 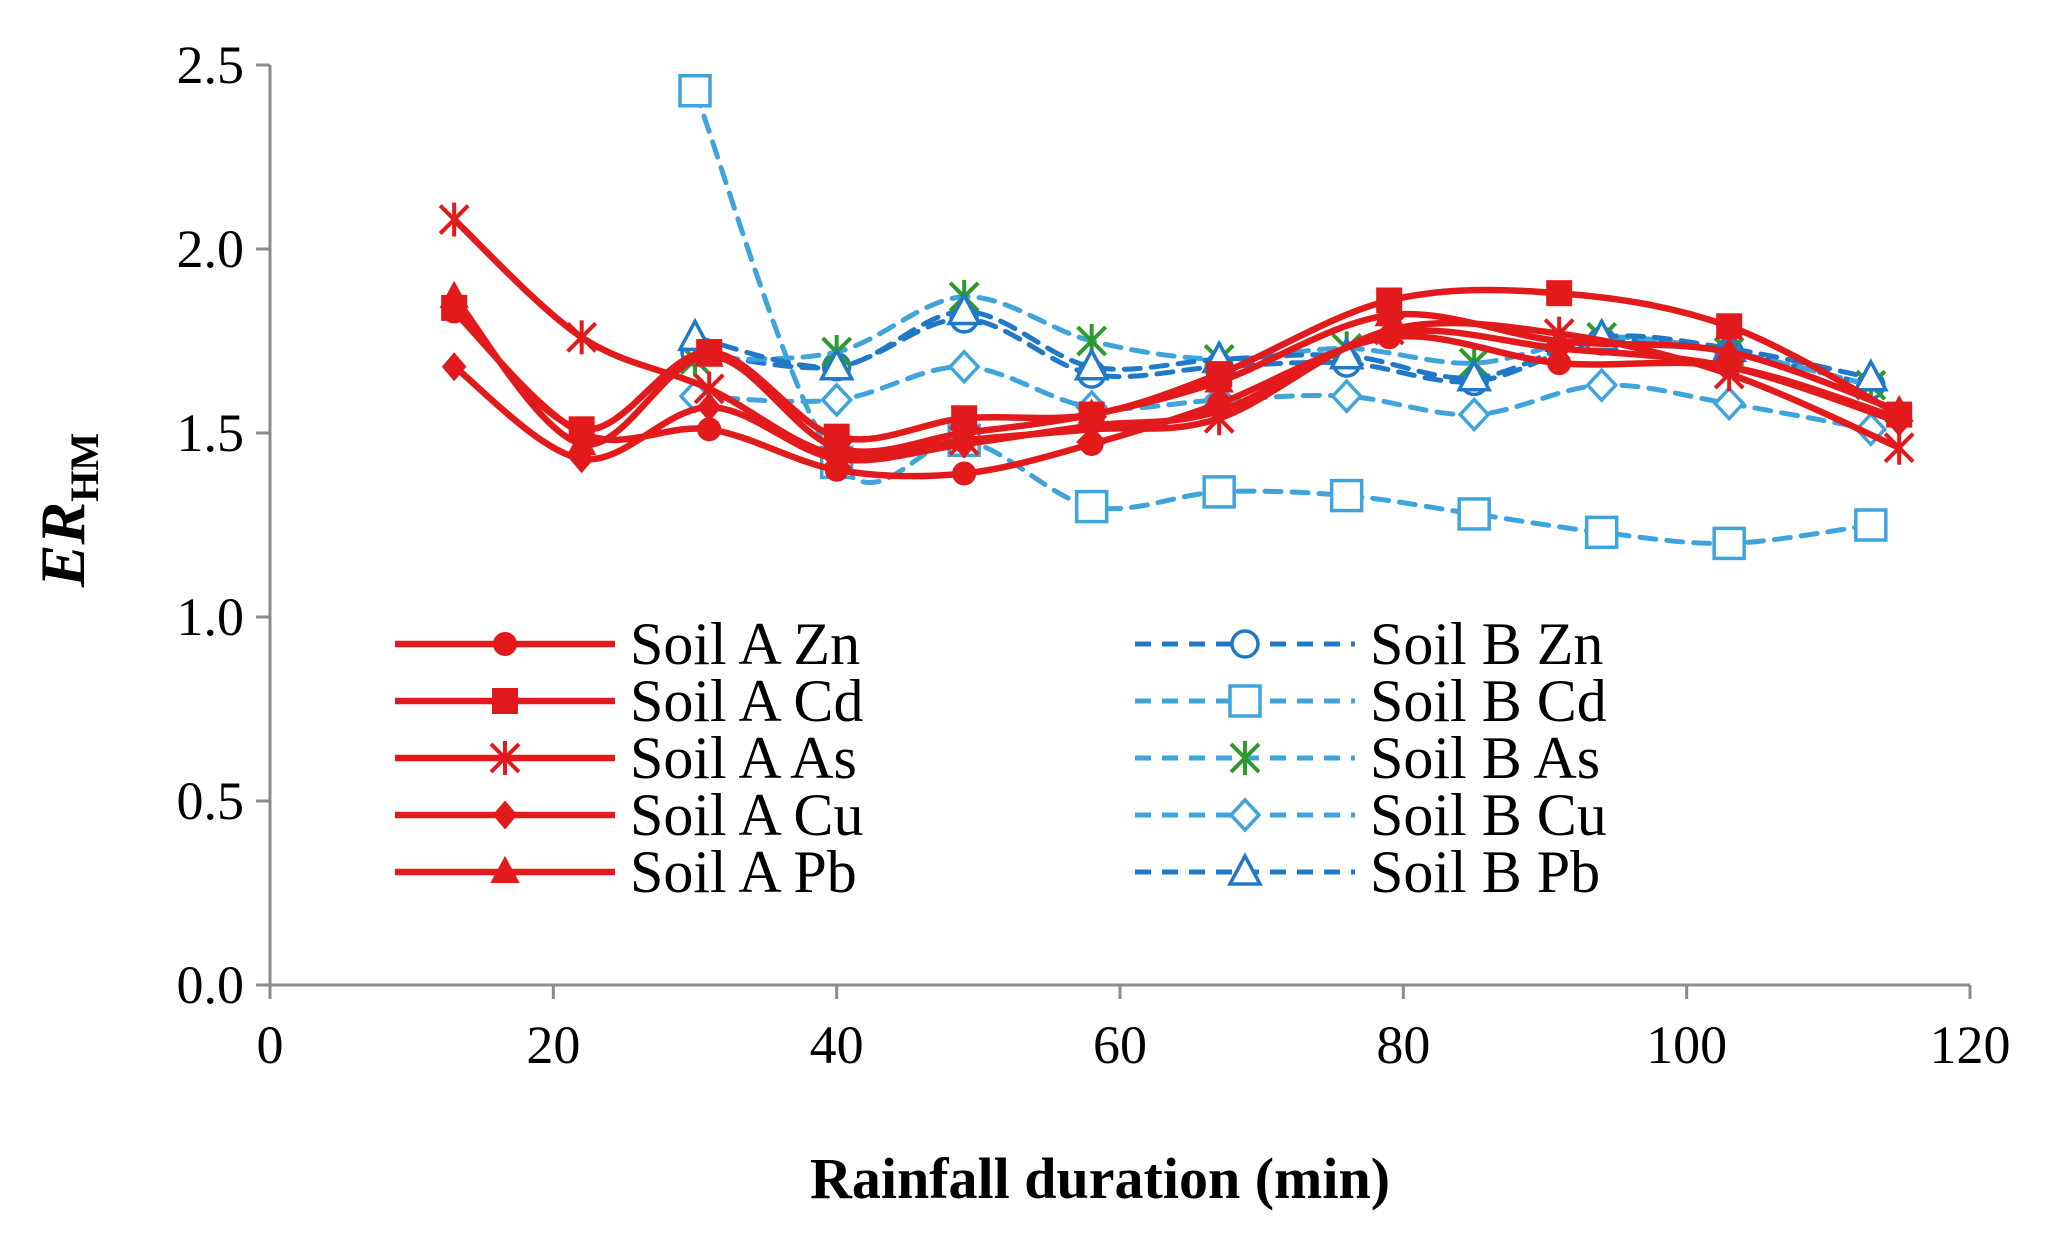 What do you see at coordinates (837, 1045) in the screenshot?
I see `x-tick-label: 40` at bounding box center [837, 1045].